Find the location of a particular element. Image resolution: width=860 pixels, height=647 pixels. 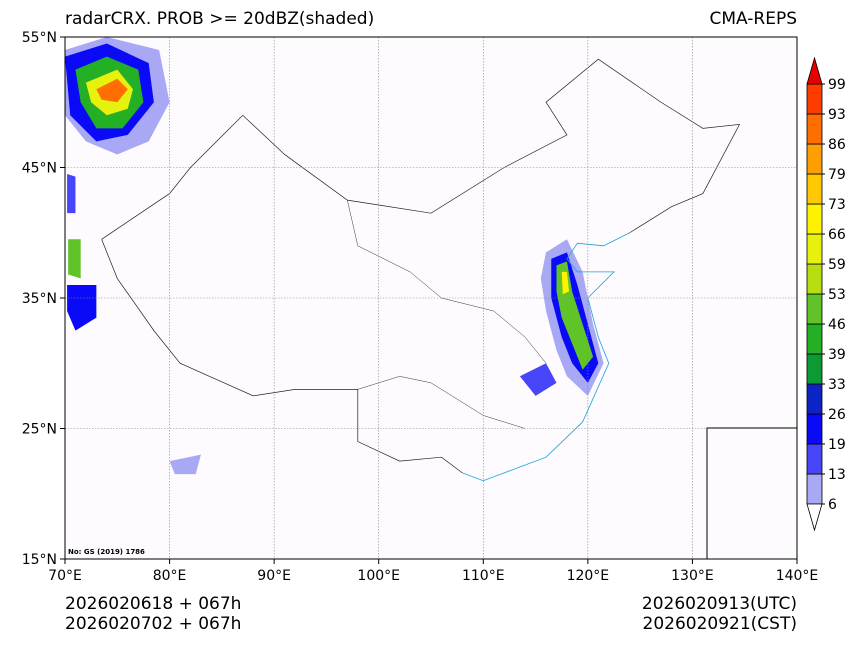

x-tick-label: 130°E is located at coordinates (692, 576).